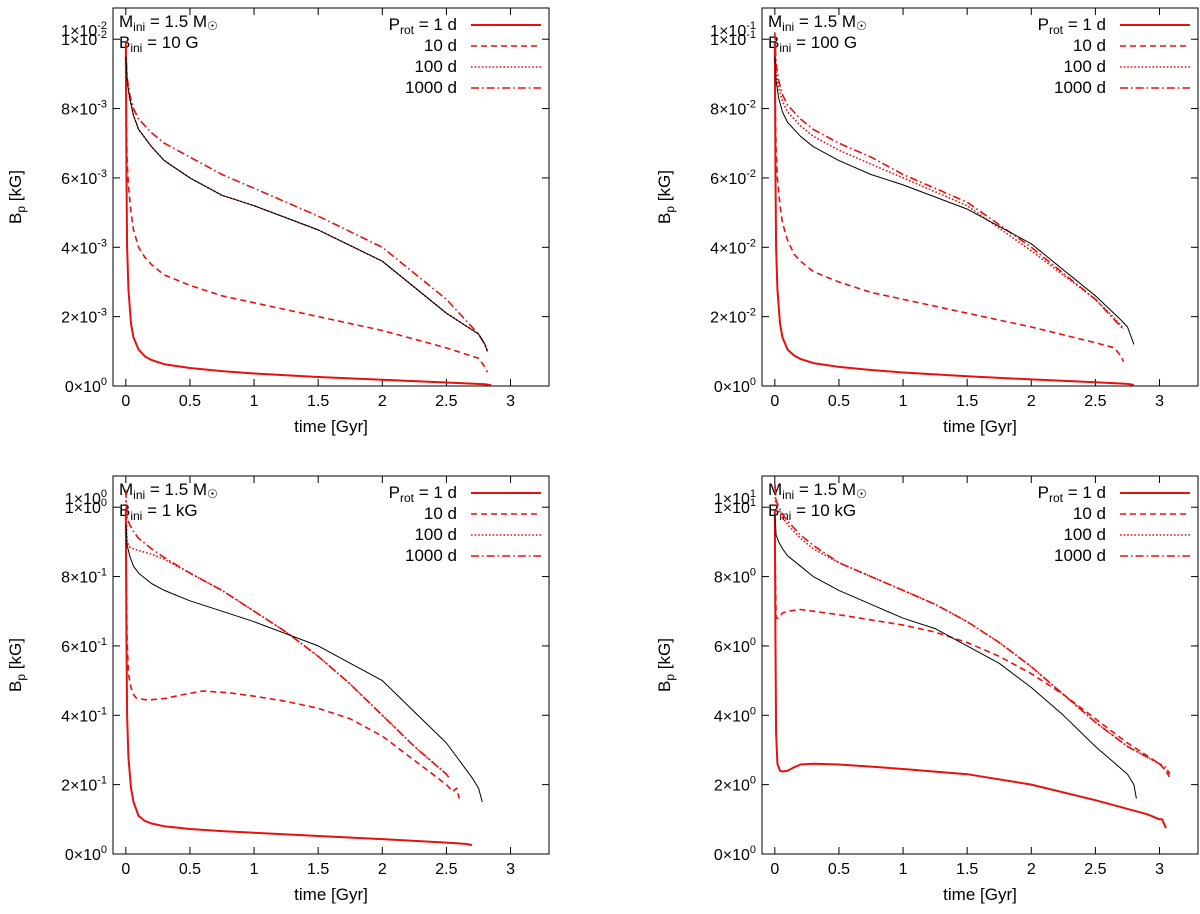  I want to click on y-tick-label: 2×10⁻³, so click(84, 317).